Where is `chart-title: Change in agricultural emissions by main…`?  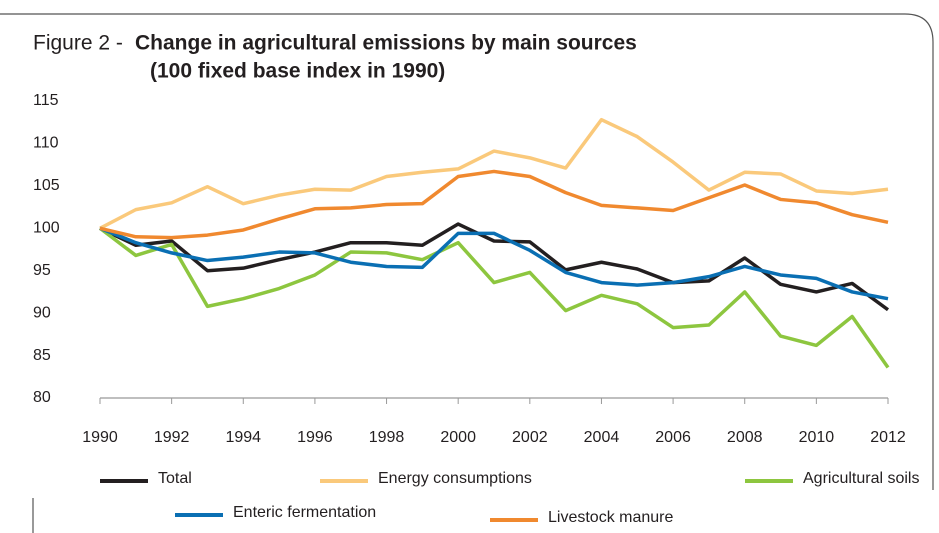 chart-title: Change in agricultural emissions by main… is located at coordinates (386, 43).